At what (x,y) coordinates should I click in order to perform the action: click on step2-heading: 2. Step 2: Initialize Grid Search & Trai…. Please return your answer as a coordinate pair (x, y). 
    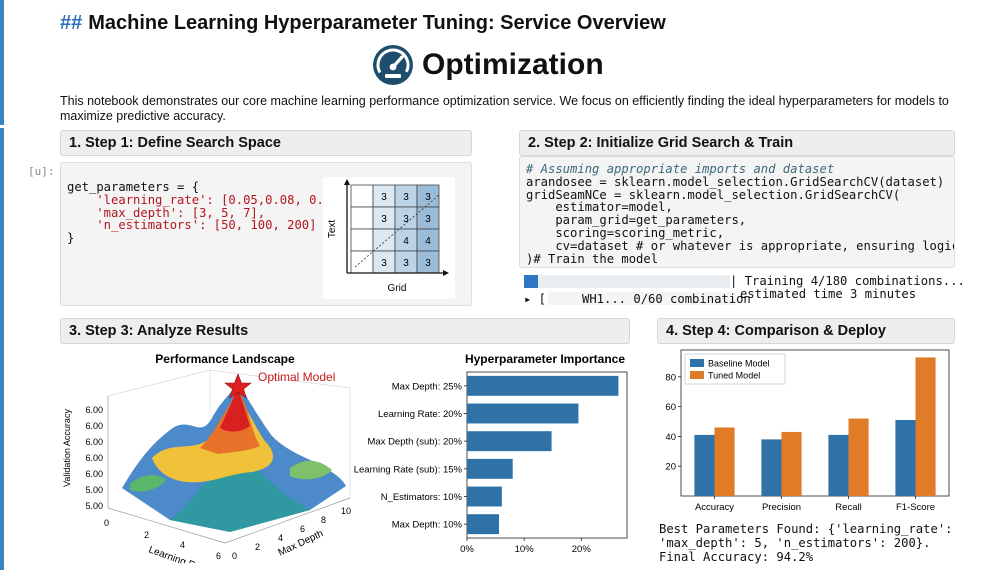
    Looking at the image, I should click on (737, 143).